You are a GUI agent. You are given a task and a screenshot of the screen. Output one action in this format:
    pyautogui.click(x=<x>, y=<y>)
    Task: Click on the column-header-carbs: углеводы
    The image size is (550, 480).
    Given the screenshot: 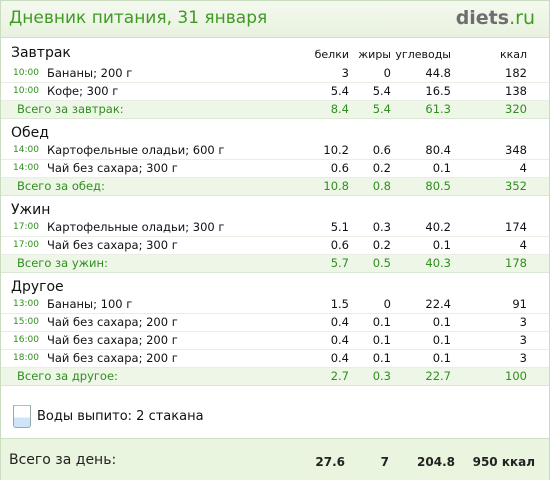 What is the action you would take?
    pyautogui.click(x=423, y=54)
    